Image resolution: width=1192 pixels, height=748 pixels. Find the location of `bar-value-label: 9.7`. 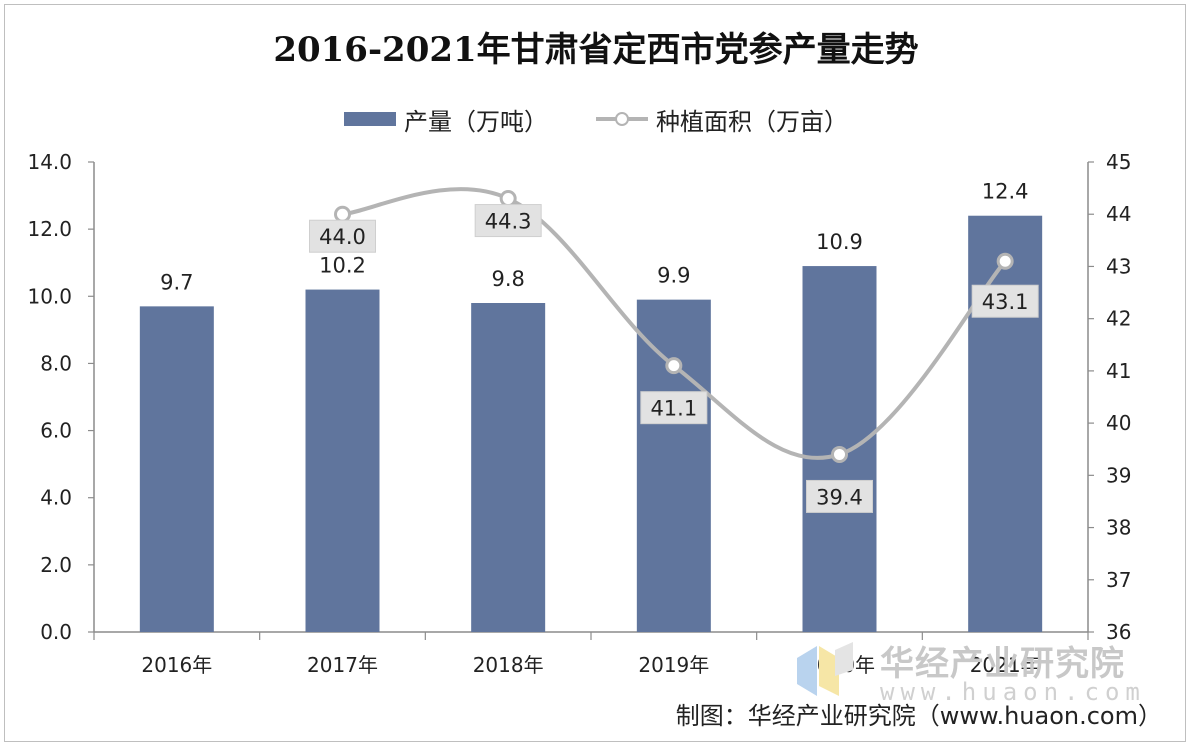

bar-value-label: 9.7 is located at coordinates (176, 282).